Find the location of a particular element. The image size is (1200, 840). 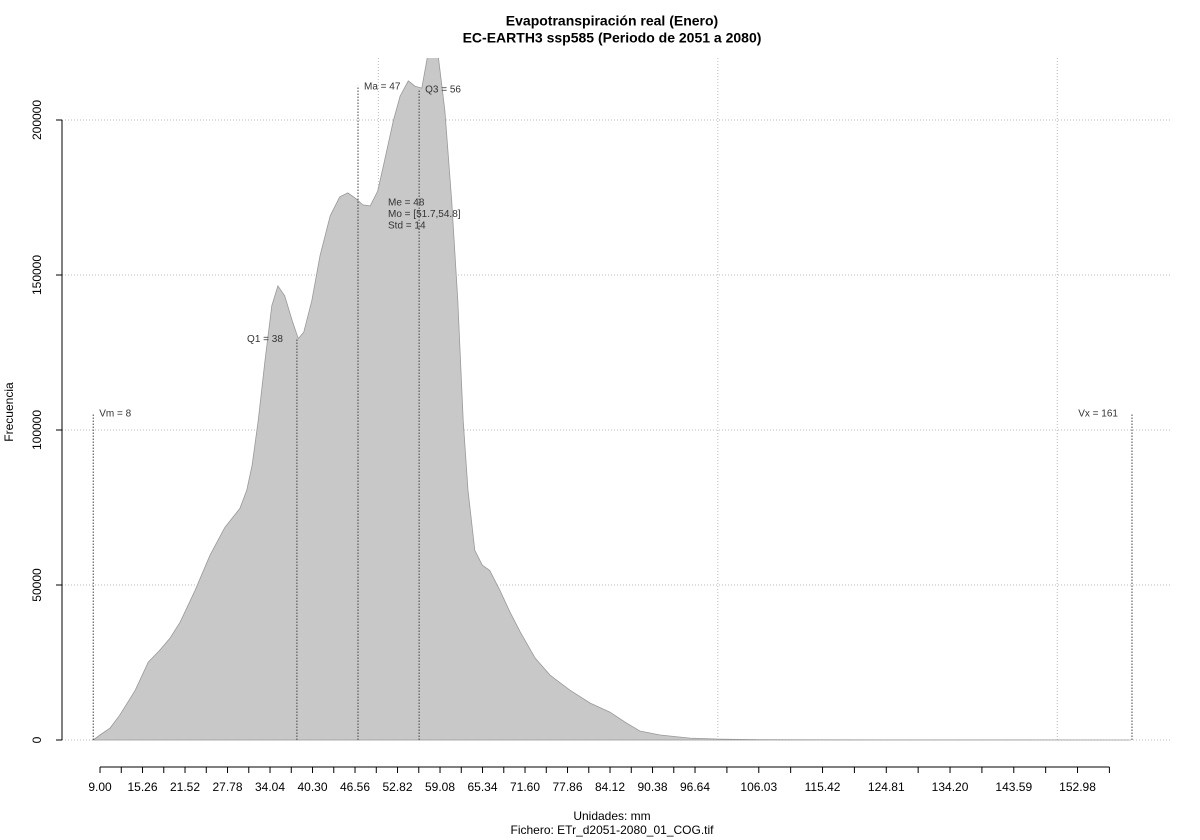

file-label: Fichero: ETr_d2051-2080_01_COG.tif is located at coordinates (613, 830).